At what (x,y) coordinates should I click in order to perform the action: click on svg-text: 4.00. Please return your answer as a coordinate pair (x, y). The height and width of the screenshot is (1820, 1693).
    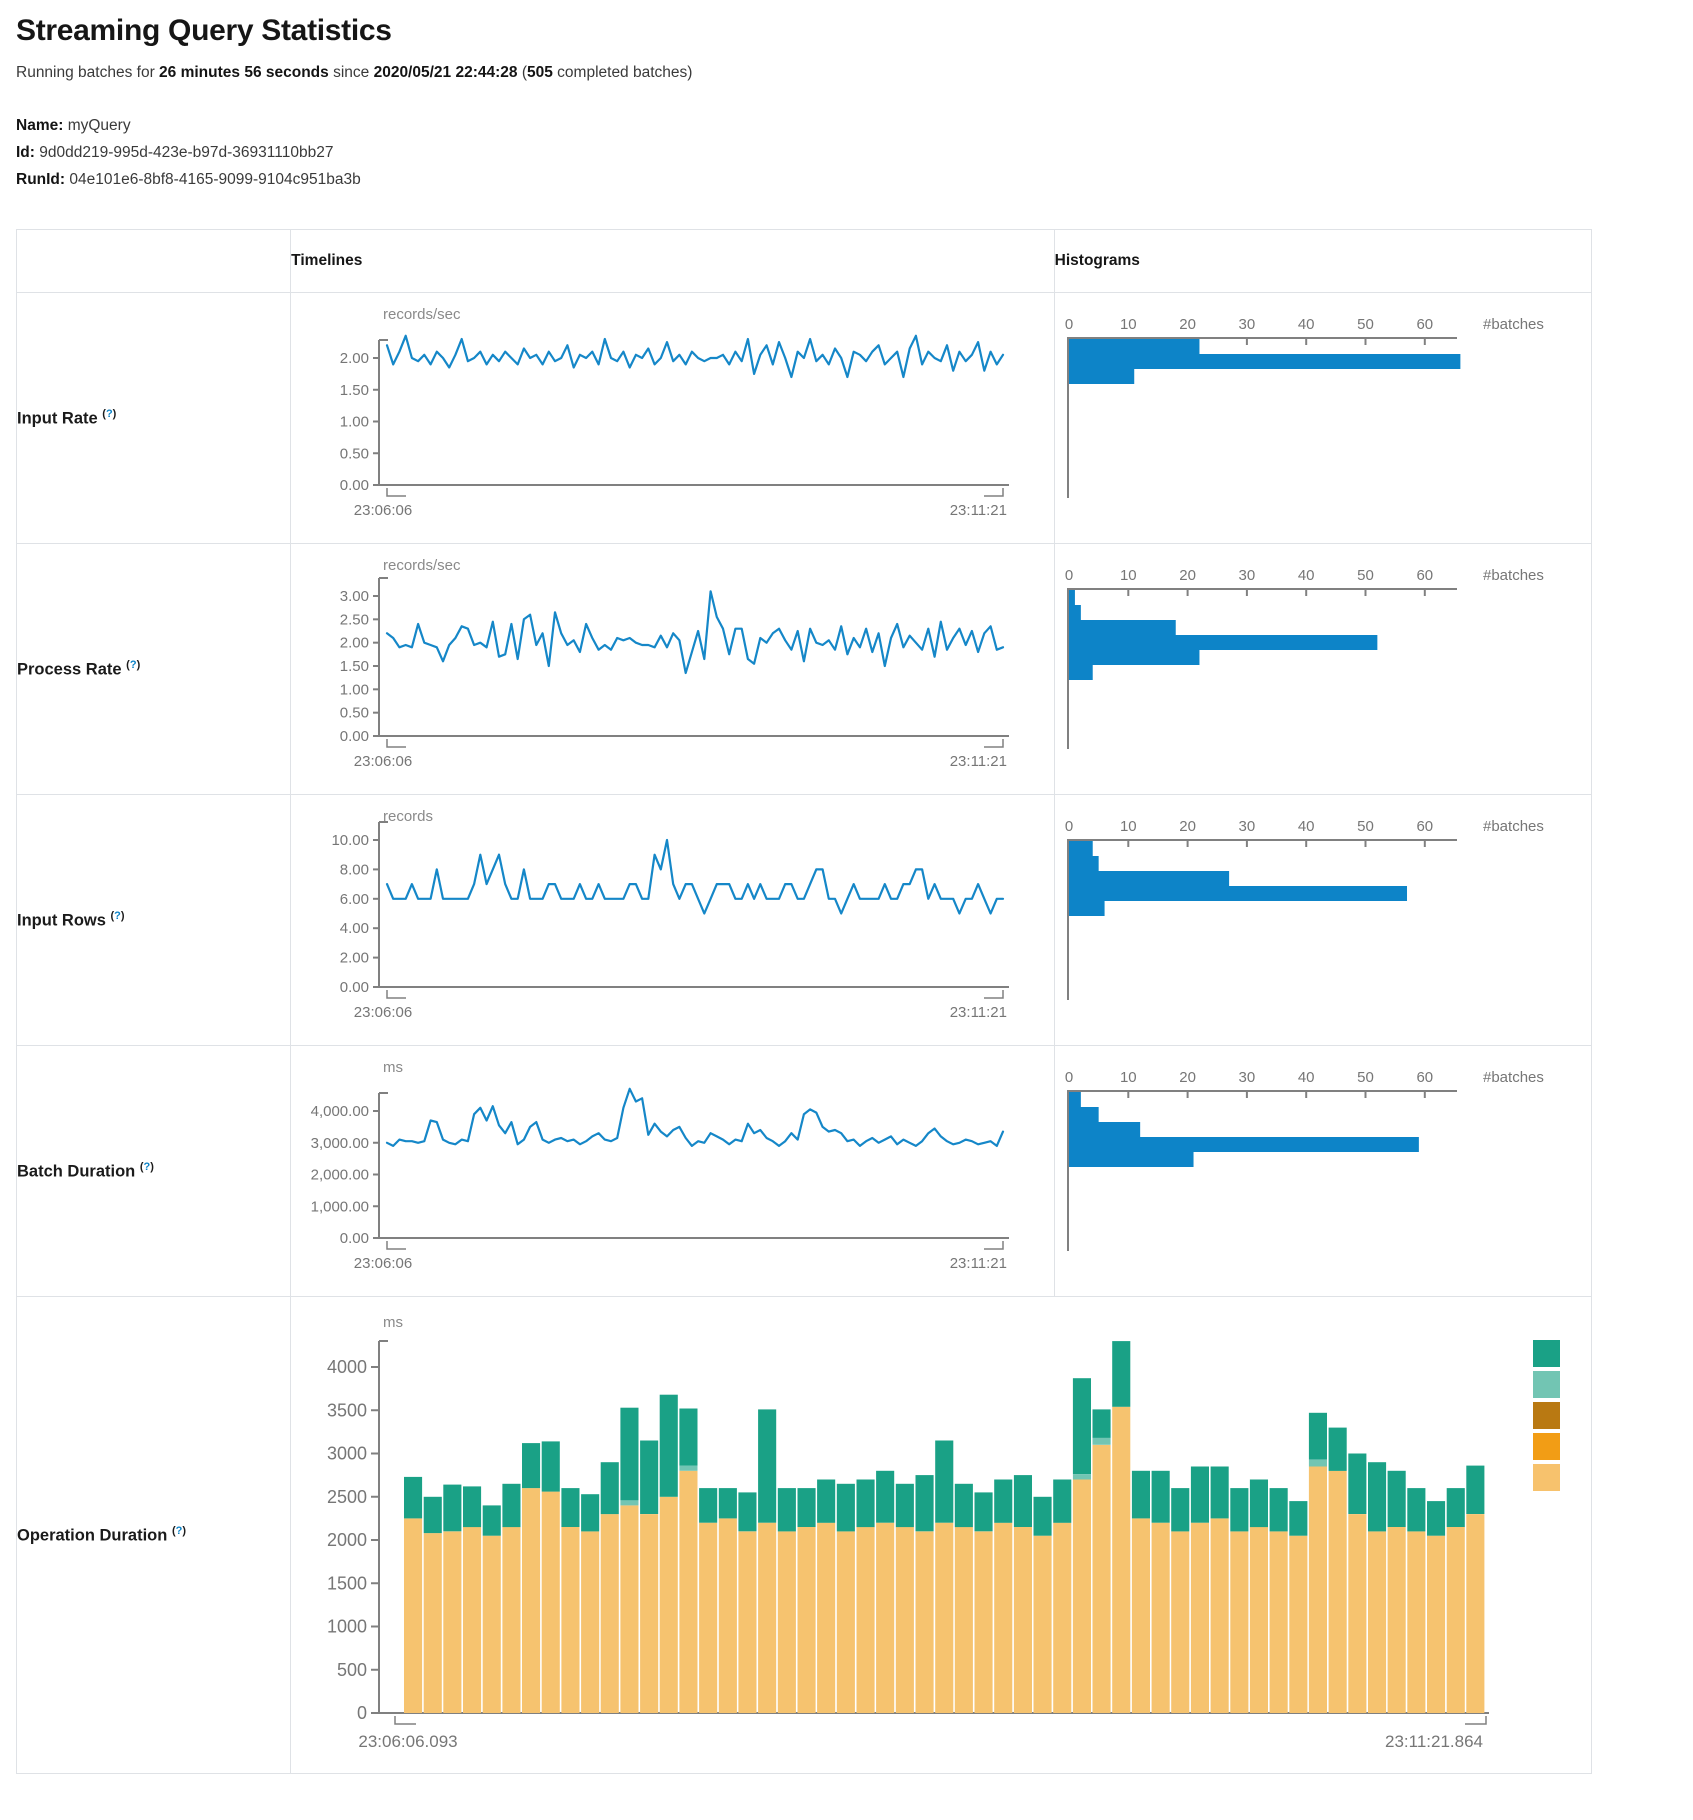
    Looking at the image, I should click on (354, 928).